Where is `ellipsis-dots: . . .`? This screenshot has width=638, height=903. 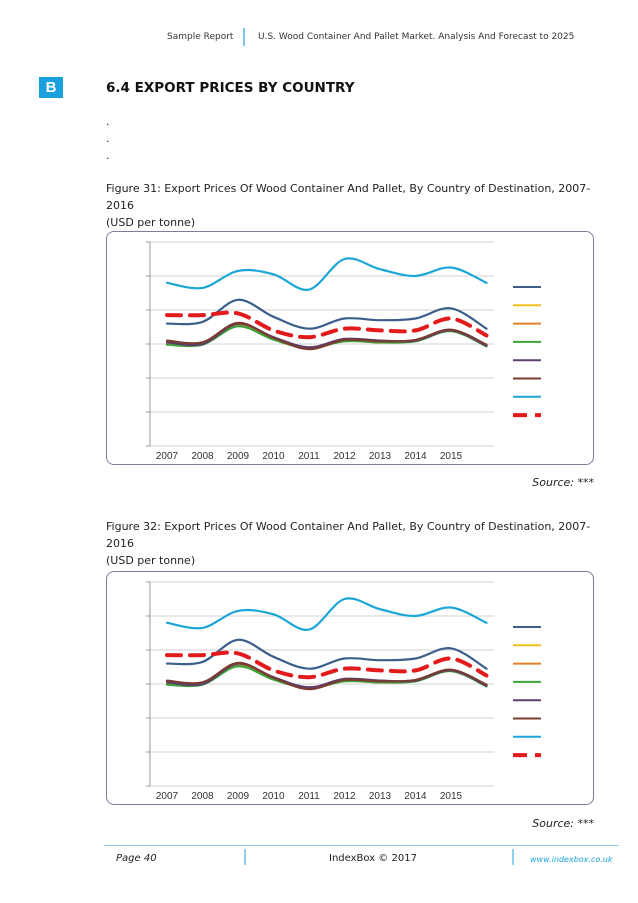 ellipsis-dots: . . . is located at coordinates (108, 138).